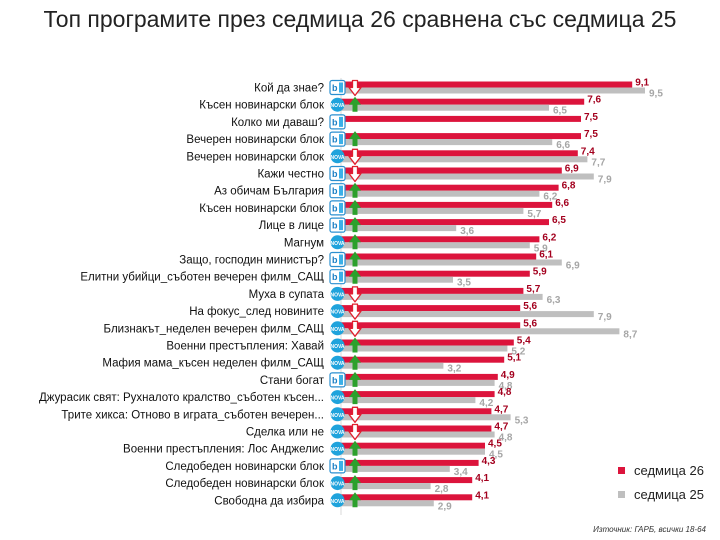 The image size is (720, 540). Describe the element at coordinates (563, 145) in the screenshot. I see `value-label-previous: 6,6` at that location.